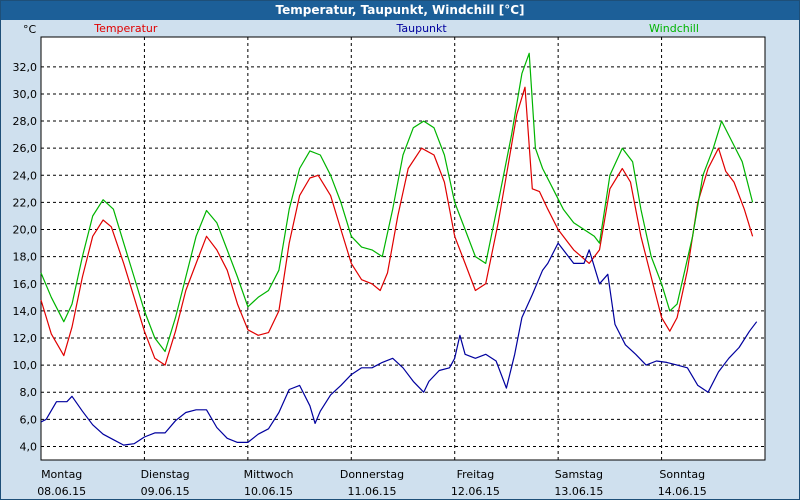 Image resolution: width=800 pixels, height=500 pixels. What do you see at coordinates (25, 338) in the screenshot?
I see `y-tick-label: 12,0` at bounding box center [25, 338].